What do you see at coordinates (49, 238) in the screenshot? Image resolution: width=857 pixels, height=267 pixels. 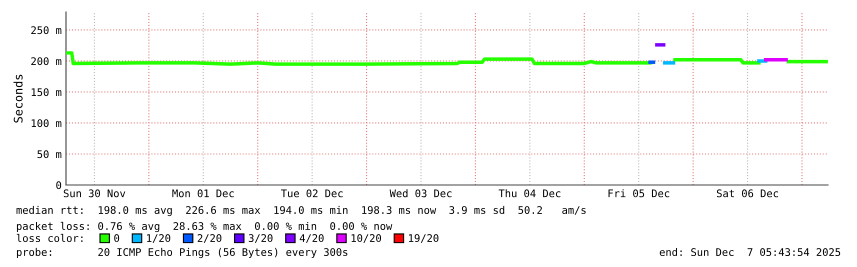 I see `legend-title: loss color:` at bounding box center [49, 238].